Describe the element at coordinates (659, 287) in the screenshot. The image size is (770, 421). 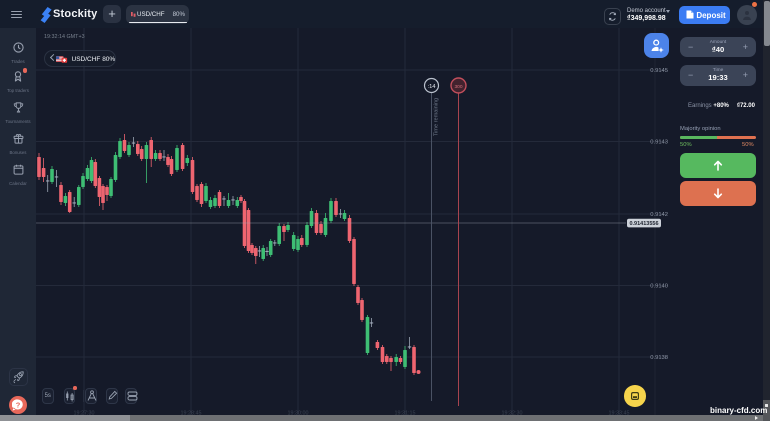
I see `svg-text: 0.9140` at that location.